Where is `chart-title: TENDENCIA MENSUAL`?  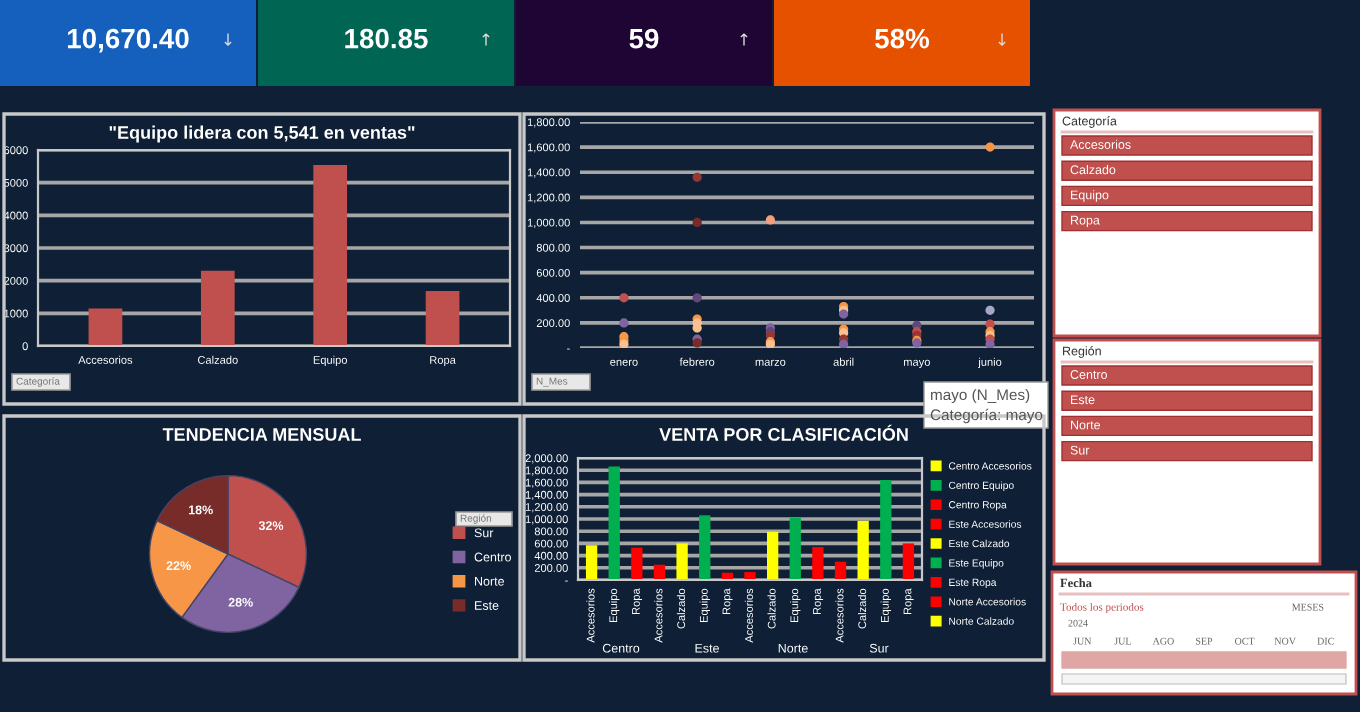 chart-title: TENDENCIA MENSUAL is located at coordinates (261, 434).